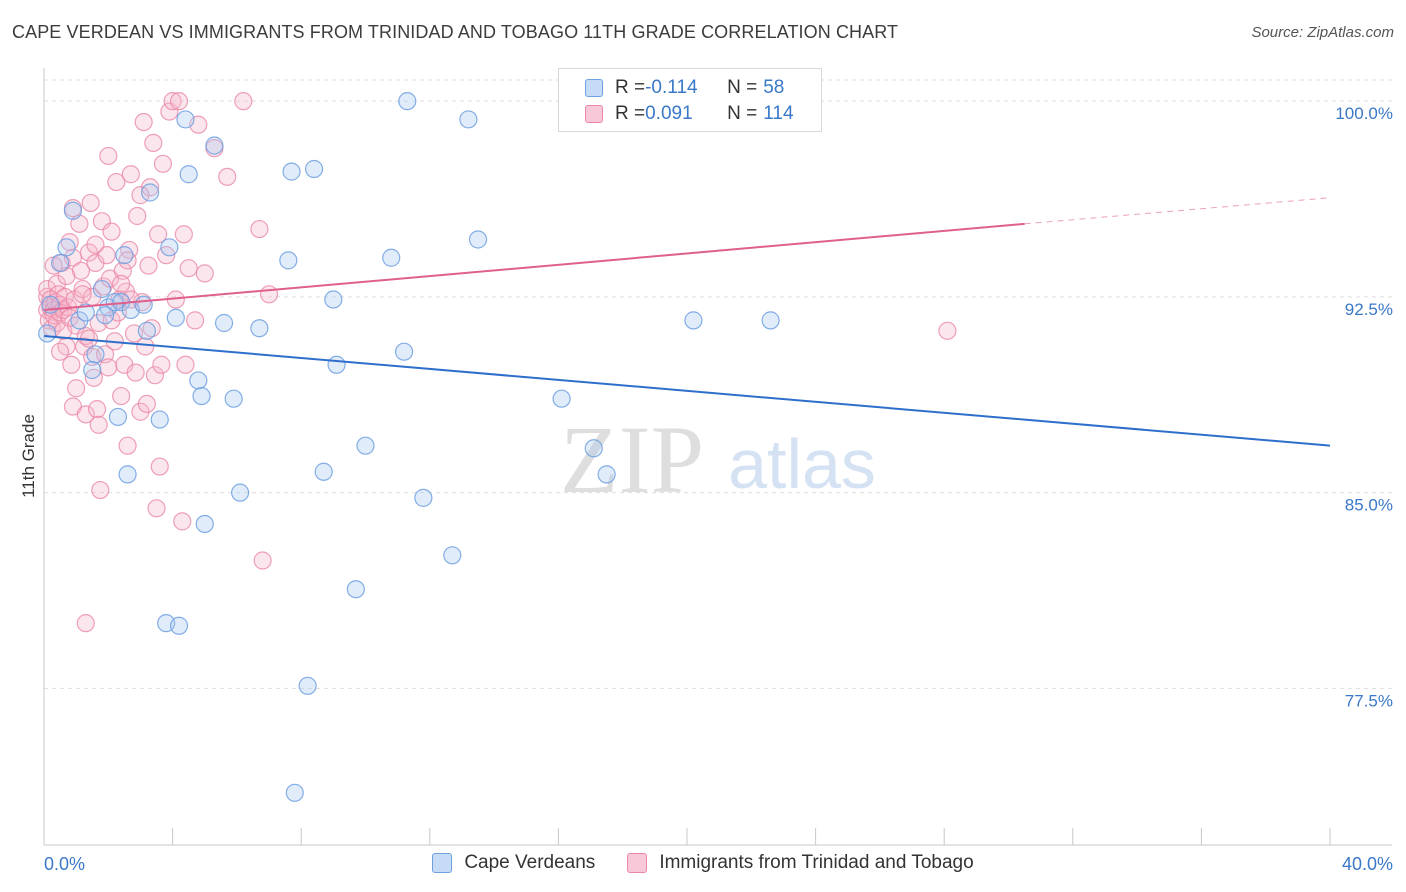  What do you see at coordinates (1369, 505) in the screenshot?
I see `y-tick-label: 85.0%` at bounding box center [1369, 505].